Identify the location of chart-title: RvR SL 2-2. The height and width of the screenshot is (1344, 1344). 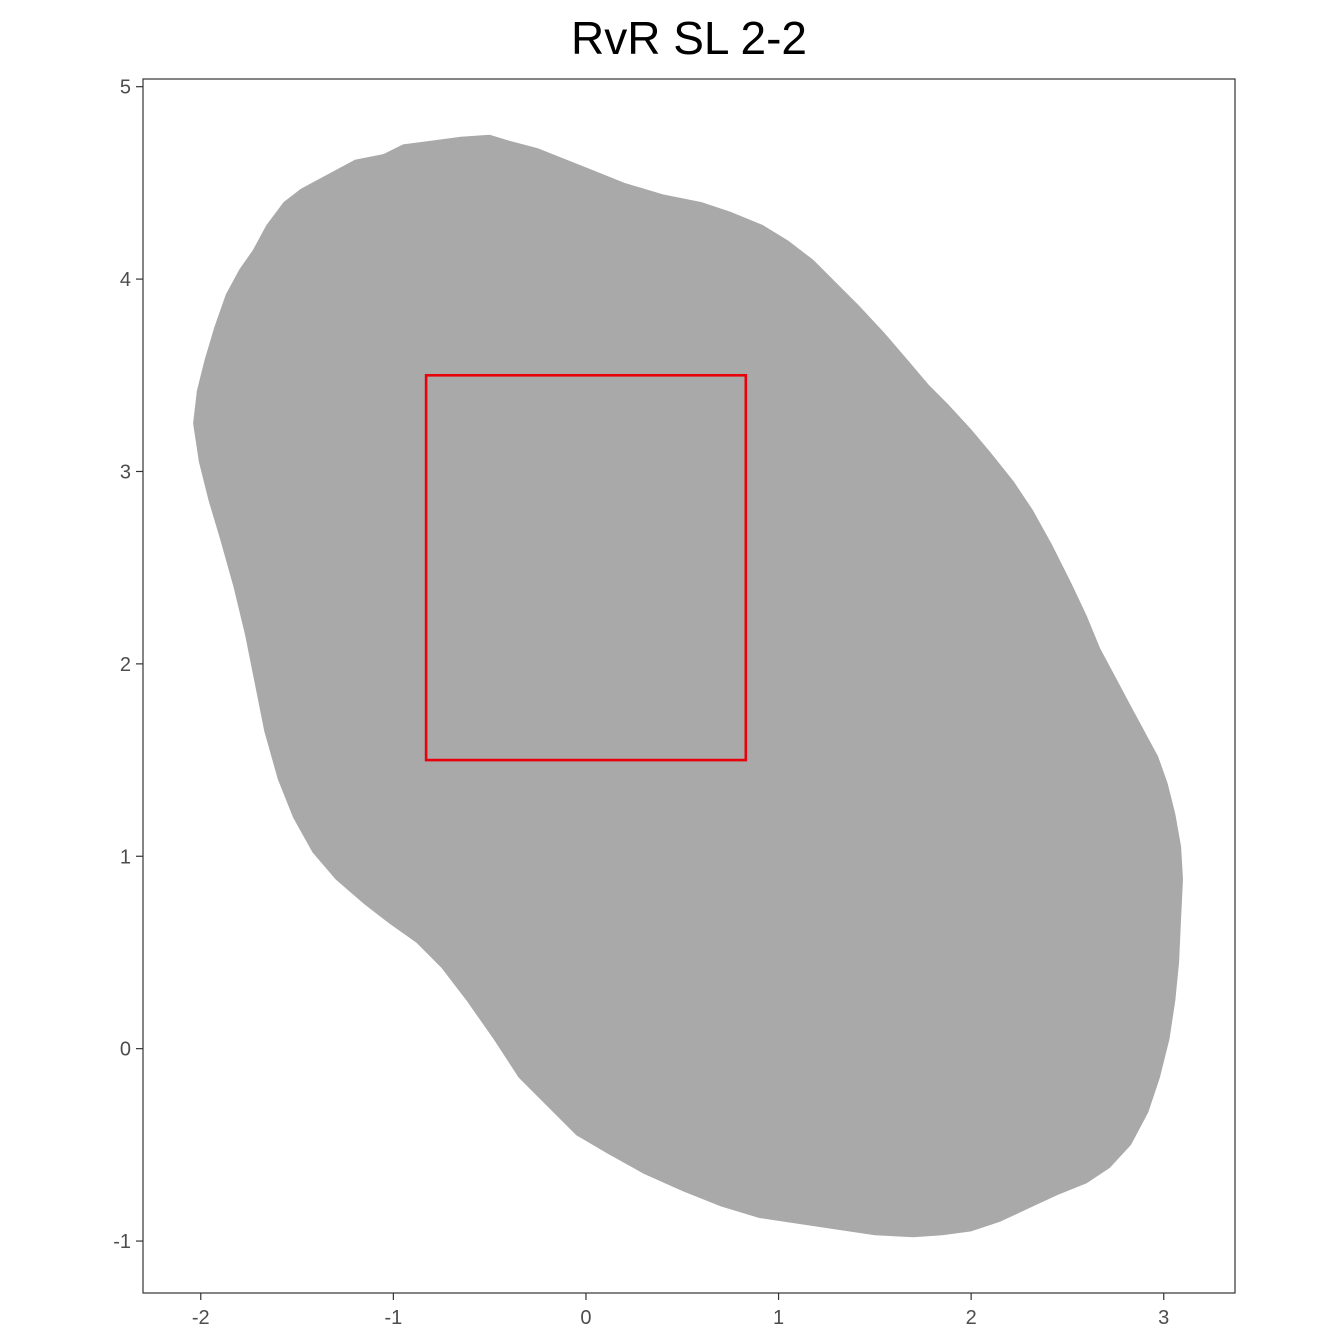
(689, 38).